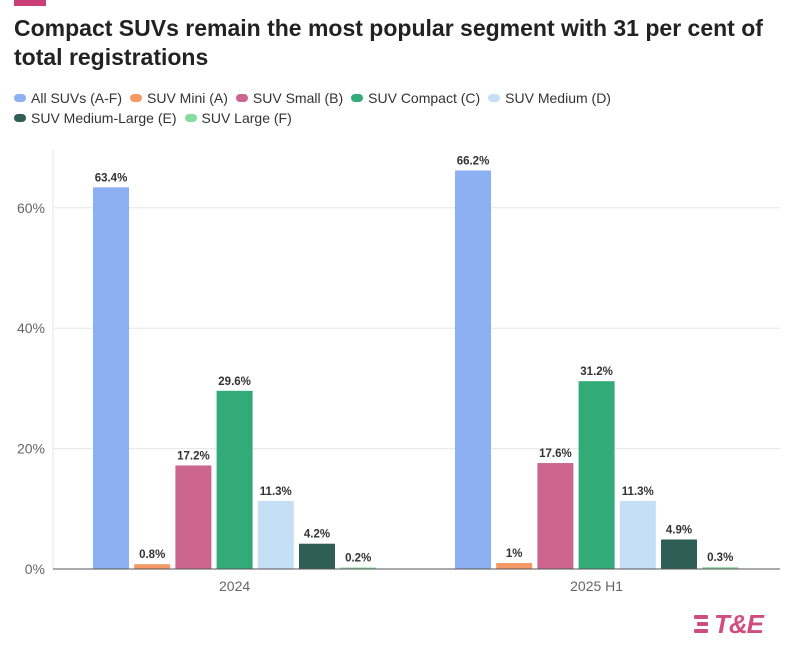 Image resolution: width=795 pixels, height=653 pixels. Describe the element at coordinates (76, 98) in the screenshot. I see `legend-label: All SUVs (A-F)` at that location.